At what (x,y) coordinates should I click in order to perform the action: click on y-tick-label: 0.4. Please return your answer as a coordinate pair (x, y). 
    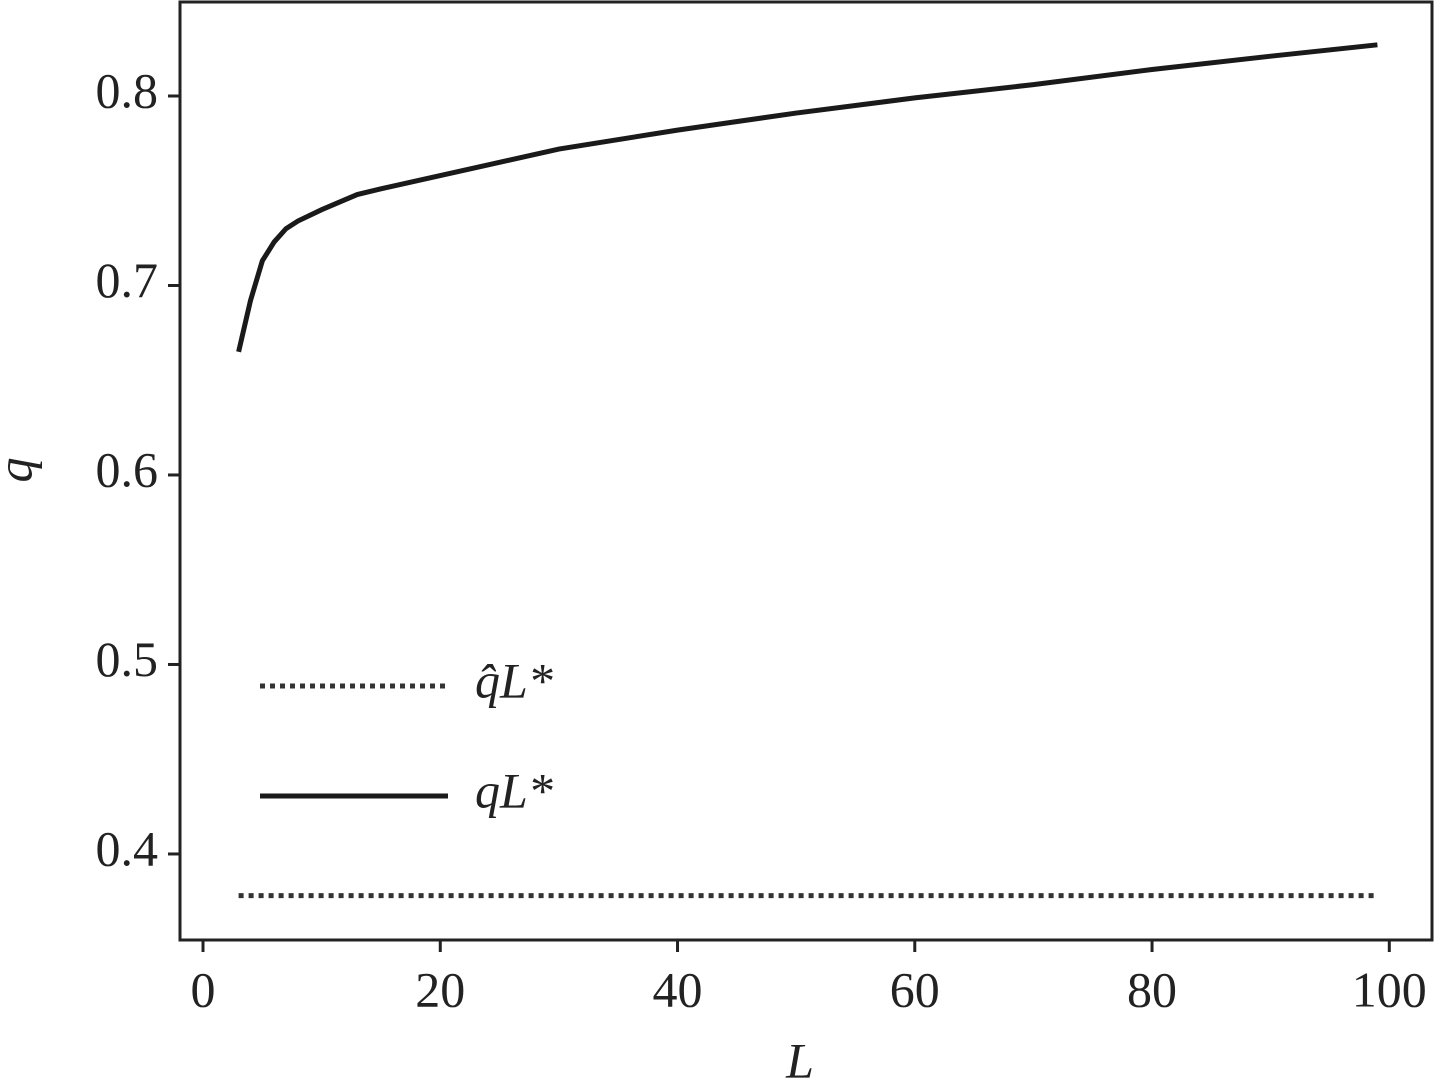
    Looking at the image, I should click on (127, 848).